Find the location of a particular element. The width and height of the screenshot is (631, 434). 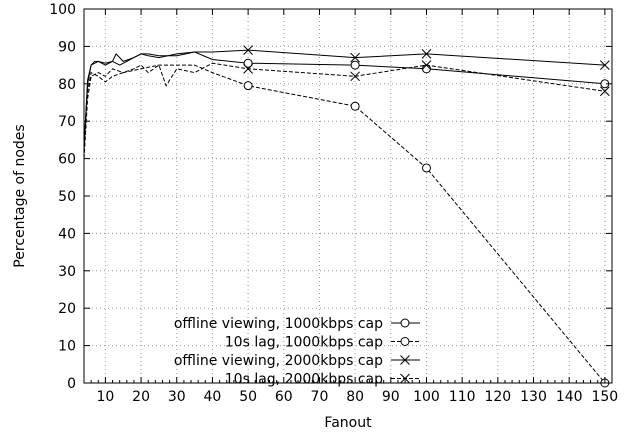

x-tick-label: 70 is located at coordinates (320, 397).